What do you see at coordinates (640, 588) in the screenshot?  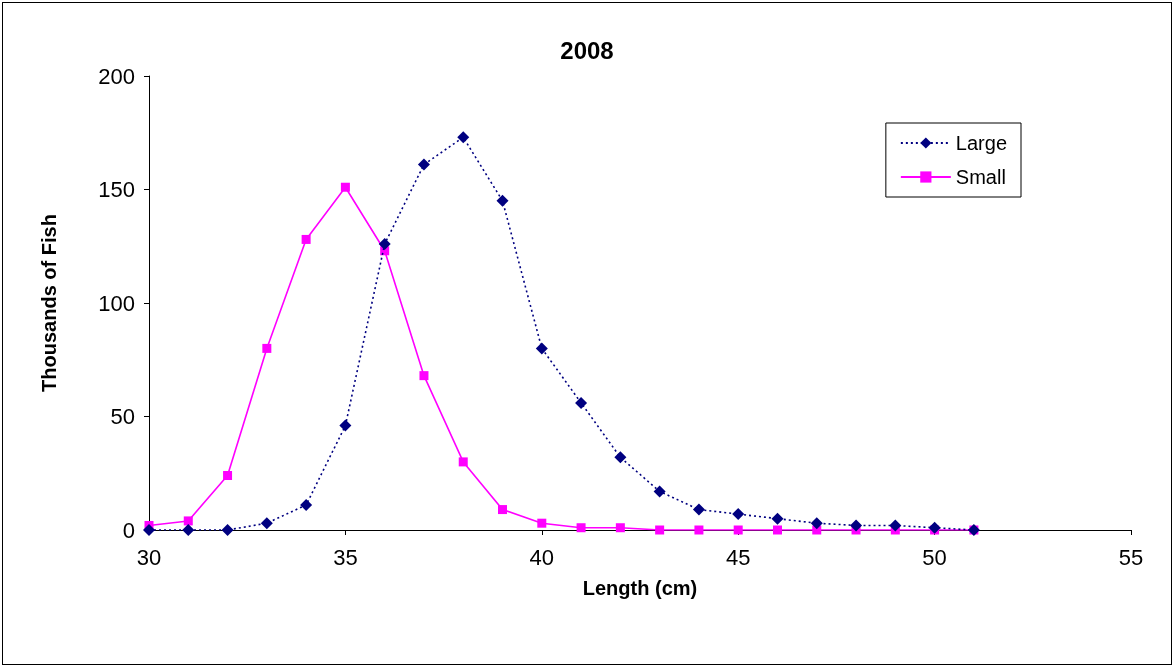 I see `x-axis-title: Length (cm)` at bounding box center [640, 588].